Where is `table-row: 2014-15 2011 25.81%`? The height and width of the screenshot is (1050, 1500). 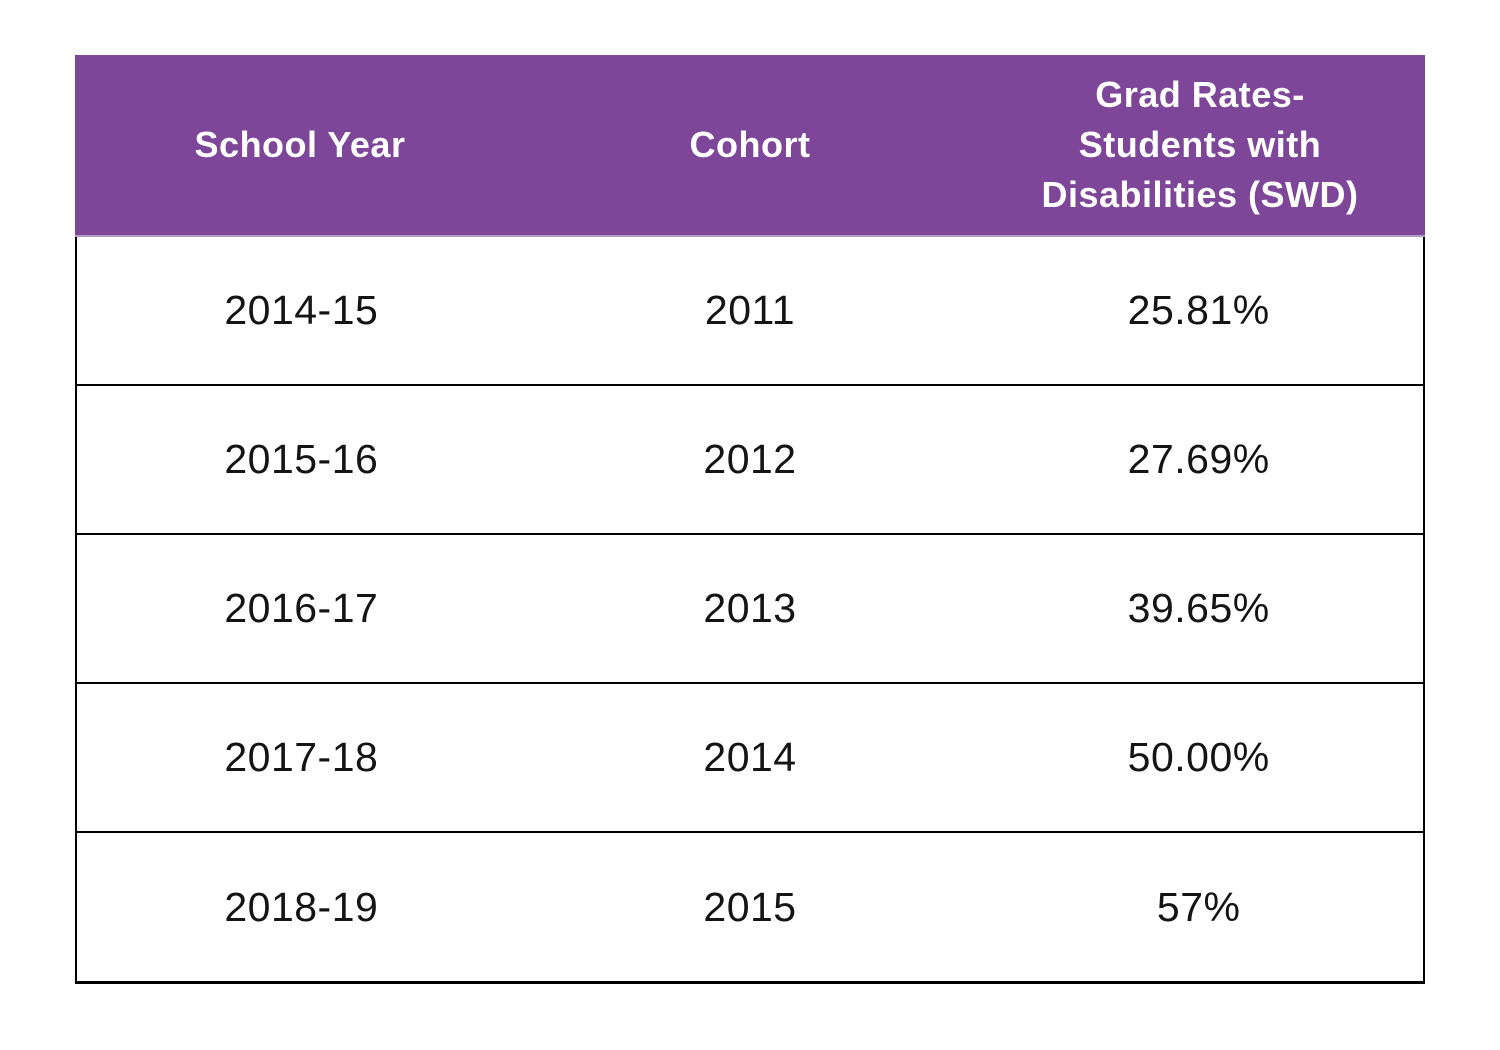 table-row: 2014-15 2011 25.81% is located at coordinates (750, 311).